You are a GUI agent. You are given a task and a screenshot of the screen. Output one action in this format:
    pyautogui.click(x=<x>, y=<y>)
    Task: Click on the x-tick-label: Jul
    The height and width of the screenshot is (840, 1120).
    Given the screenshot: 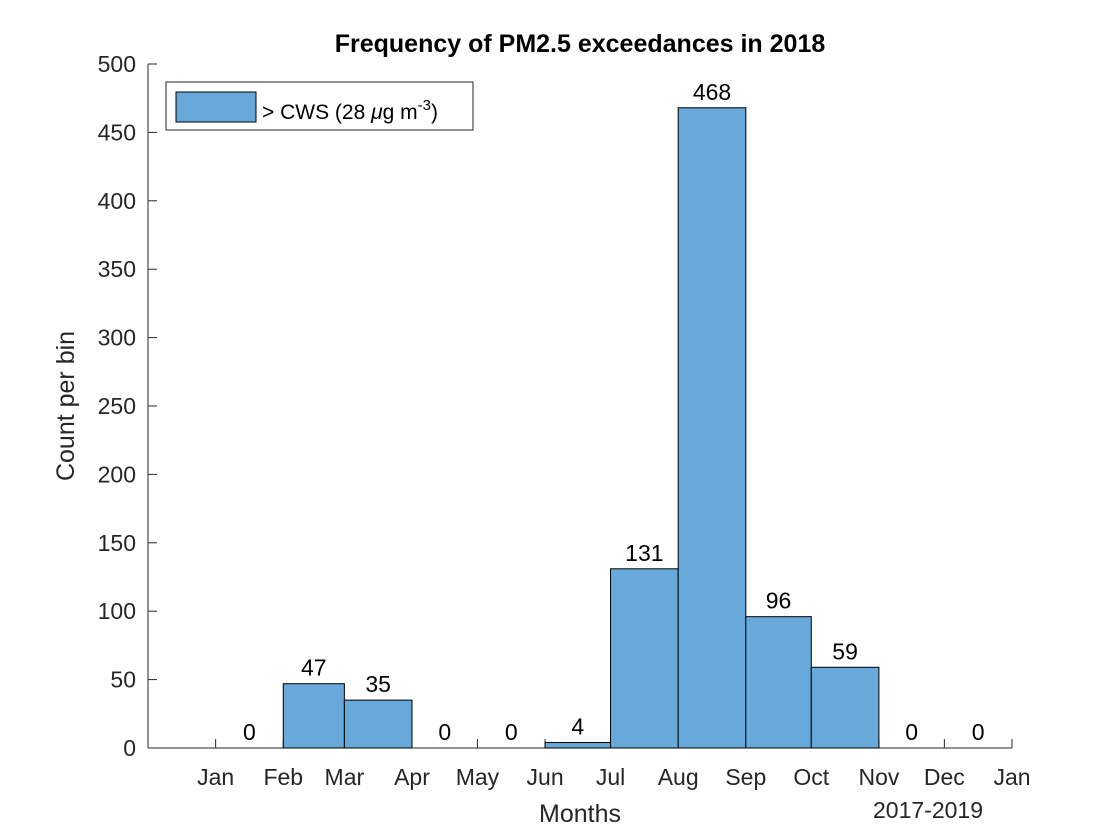 What is the action you would take?
    pyautogui.click(x=610, y=777)
    